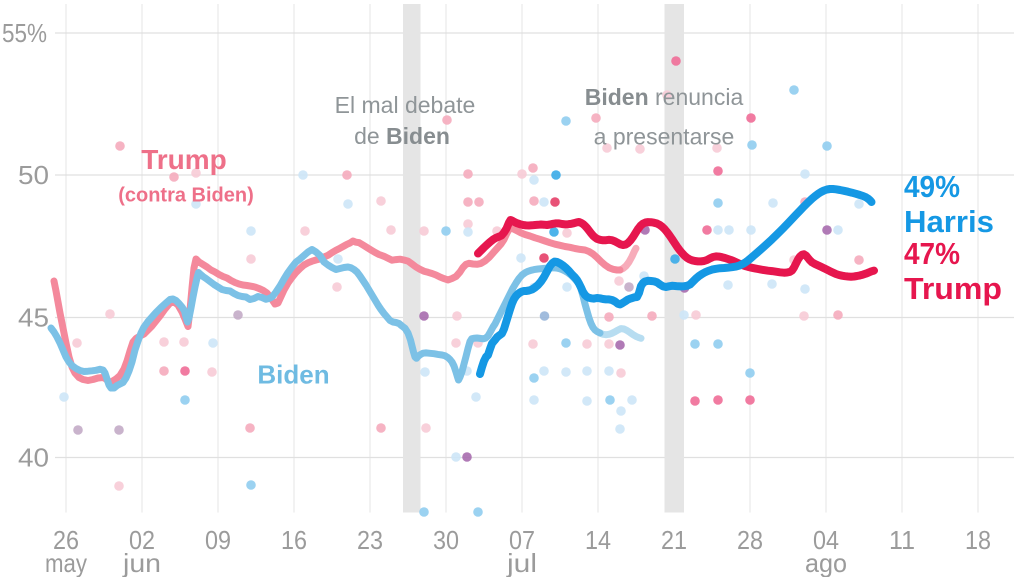 The height and width of the screenshot is (582, 1024). I want to click on svg-text: 18, so click(978, 540).